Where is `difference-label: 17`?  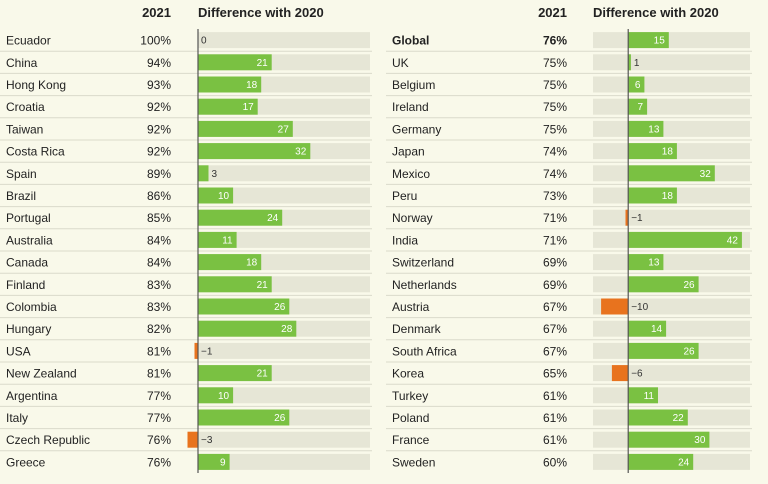 difference-label: 17 is located at coordinates (249, 107).